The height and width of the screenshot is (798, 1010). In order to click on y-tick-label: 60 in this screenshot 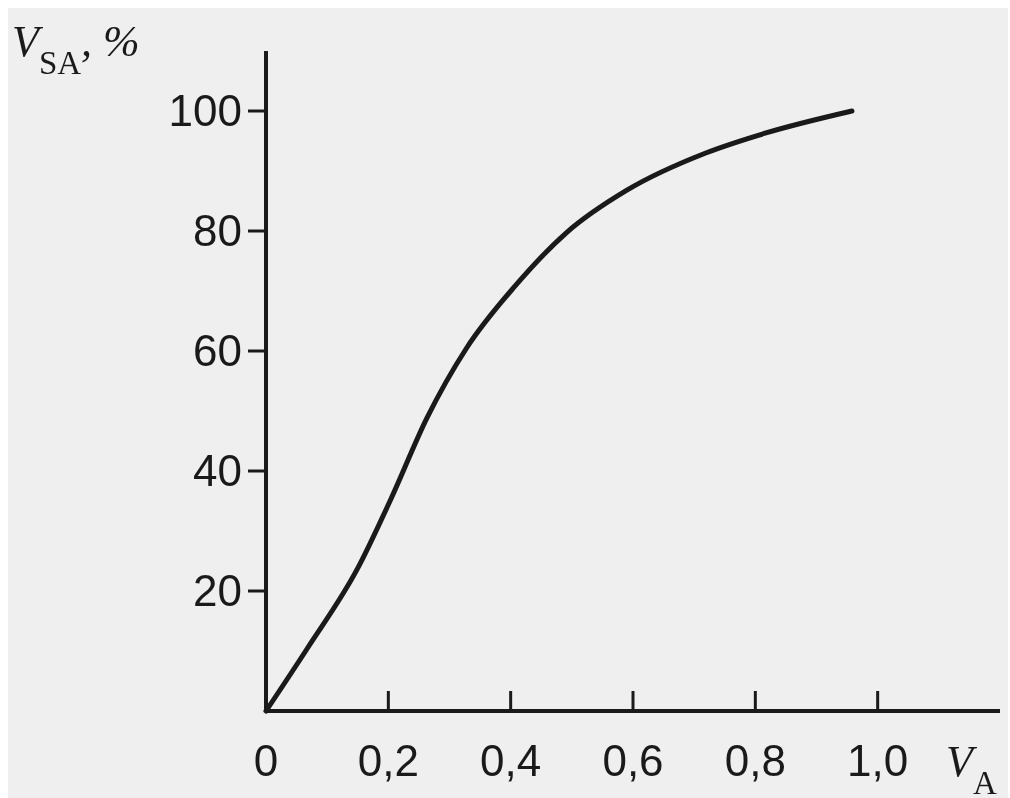, I will do `click(217, 351)`.